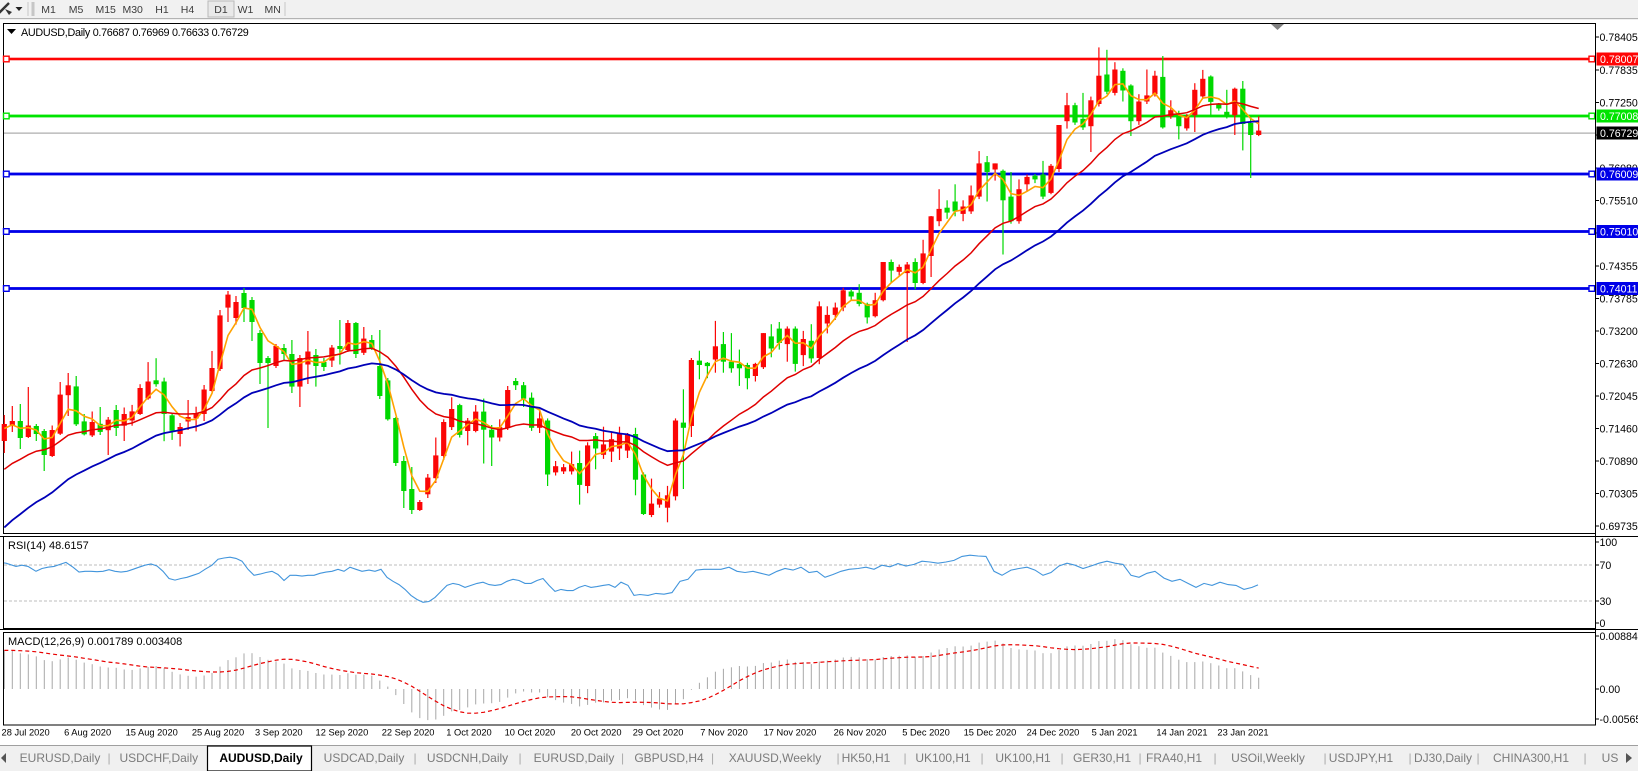 Image resolution: width=1638 pixels, height=771 pixels. Describe the element at coordinates (87, 733) in the screenshot. I see `svg-text: 6 Aug 2020` at that location.